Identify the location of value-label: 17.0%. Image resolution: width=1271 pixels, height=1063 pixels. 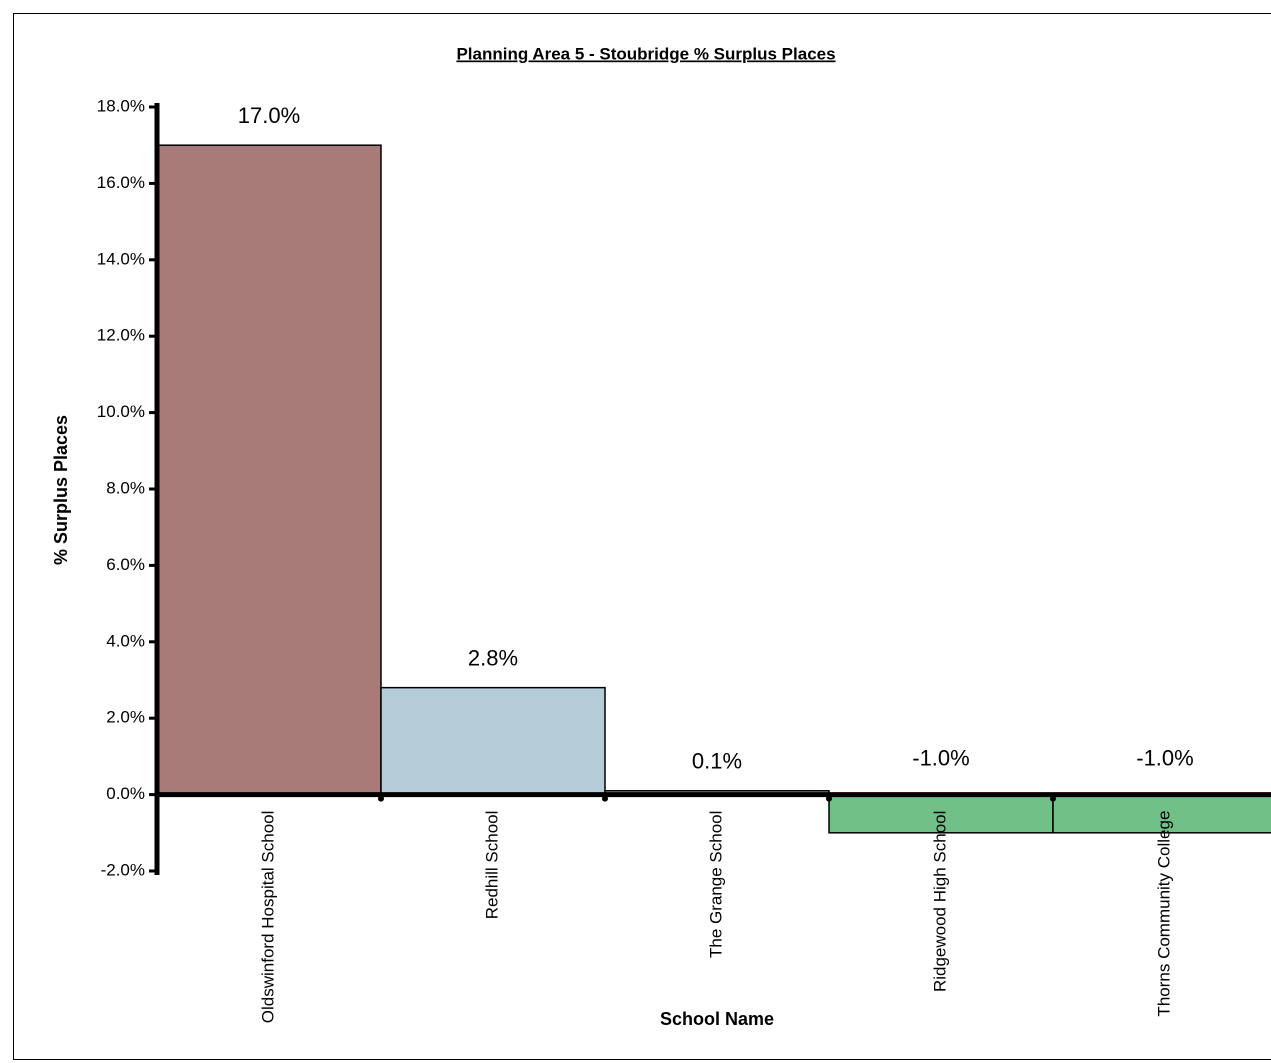
(269, 115).